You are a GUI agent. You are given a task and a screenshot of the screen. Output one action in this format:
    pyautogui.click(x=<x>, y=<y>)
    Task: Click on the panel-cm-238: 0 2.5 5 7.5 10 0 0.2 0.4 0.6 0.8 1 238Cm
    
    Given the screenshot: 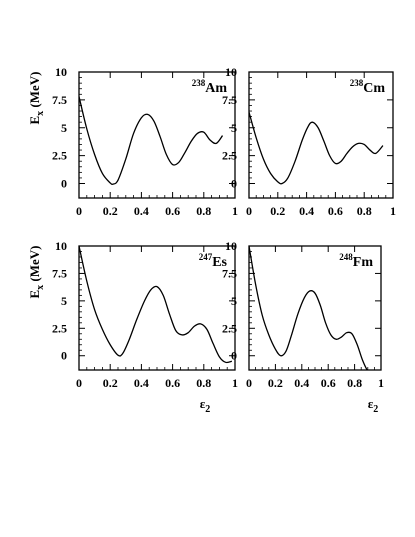 What is the action you would take?
    pyautogui.click(x=309, y=141)
    